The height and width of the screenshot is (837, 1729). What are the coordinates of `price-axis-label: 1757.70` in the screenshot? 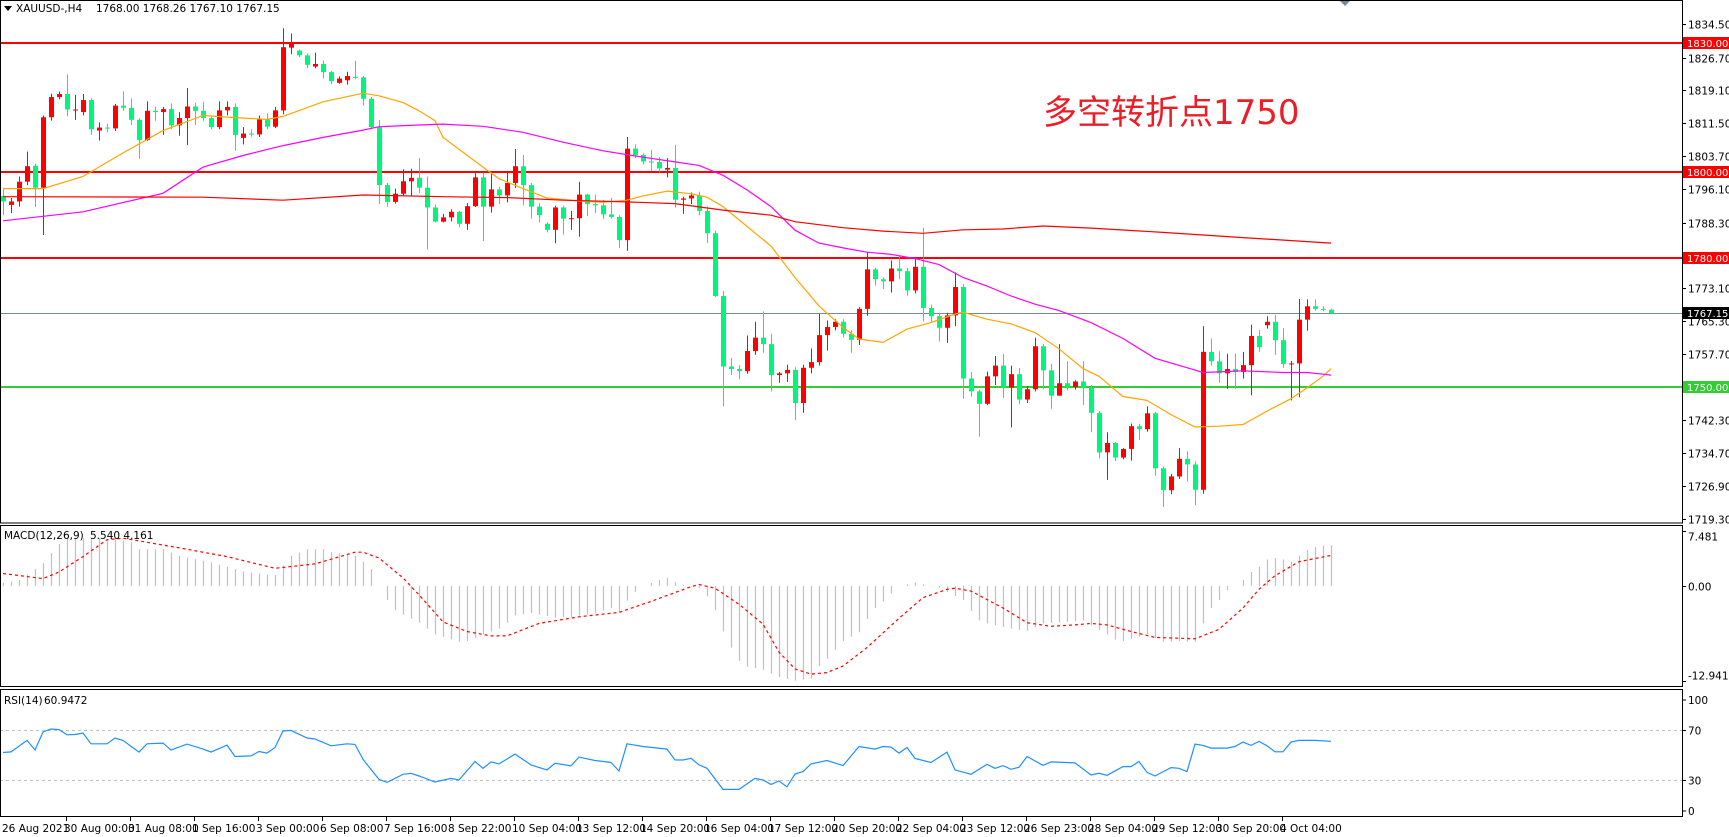 It's located at (1708, 356).